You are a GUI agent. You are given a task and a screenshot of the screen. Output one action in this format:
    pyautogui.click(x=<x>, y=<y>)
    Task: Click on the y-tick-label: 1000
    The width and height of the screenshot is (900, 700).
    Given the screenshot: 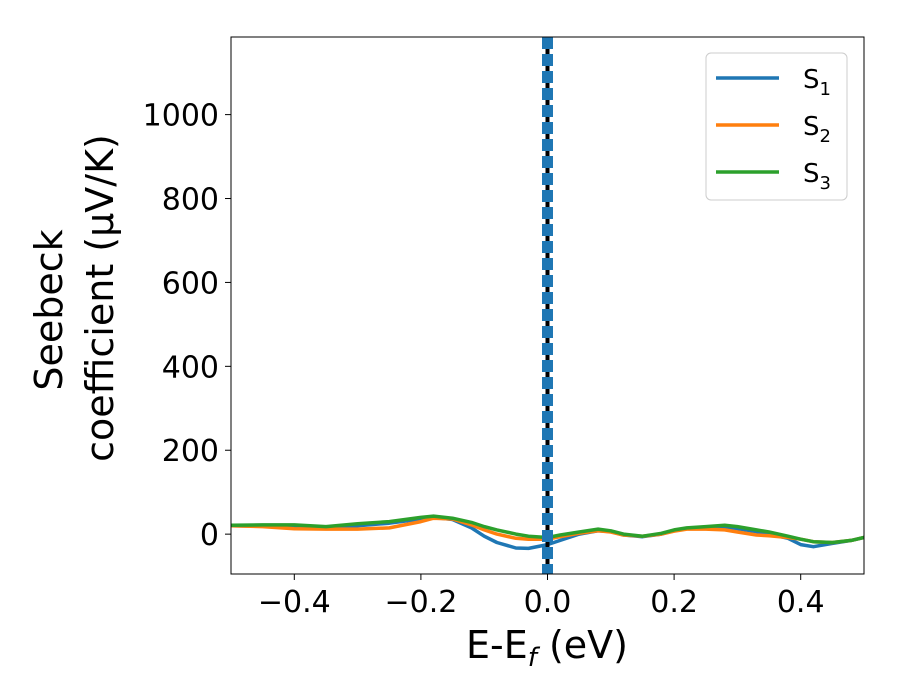 What is the action you would take?
    pyautogui.click(x=181, y=116)
    